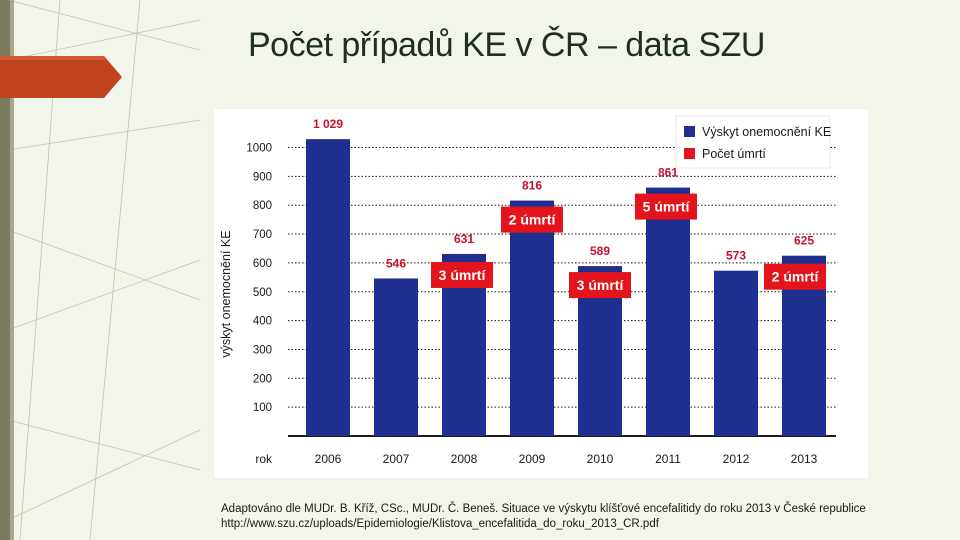 The height and width of the screenshot is (540, 960). What do you see at coordinates (264, 459) in the screenshot?
I see `x-axis-label: rok` at bounding box center [264, 459].